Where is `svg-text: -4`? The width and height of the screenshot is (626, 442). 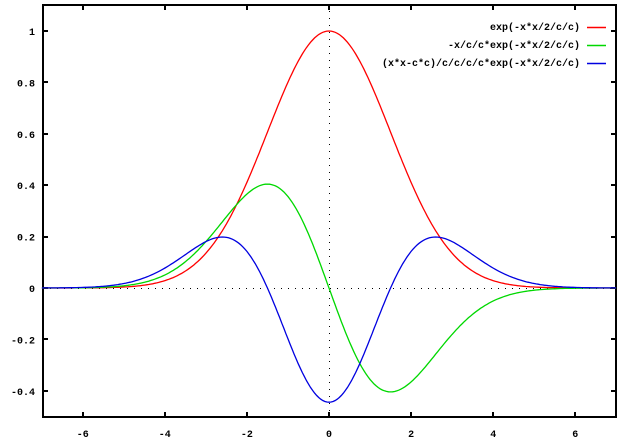 svg-text: -4 is located at coordinates (165, 435).